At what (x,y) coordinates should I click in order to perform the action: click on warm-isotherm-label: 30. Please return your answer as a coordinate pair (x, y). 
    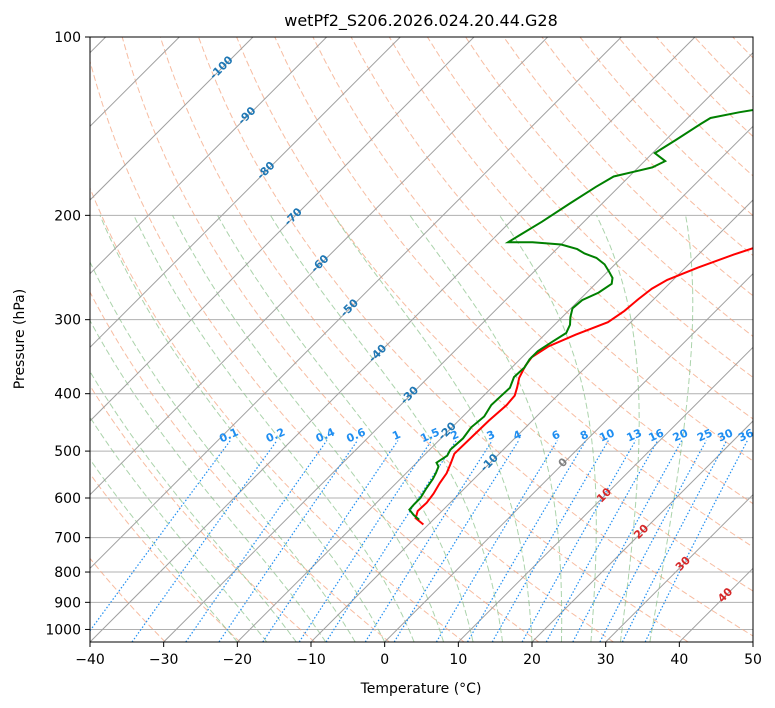
    Looking at the image, I should click on (683, 563).